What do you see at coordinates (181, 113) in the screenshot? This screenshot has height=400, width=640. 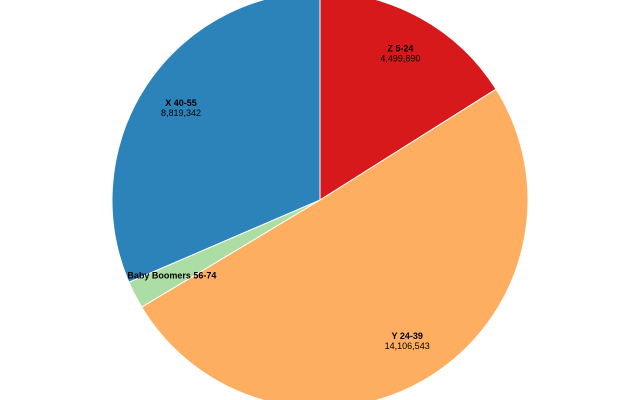 I see `value-label: 8,819,342` at bounding box center [181, 113].